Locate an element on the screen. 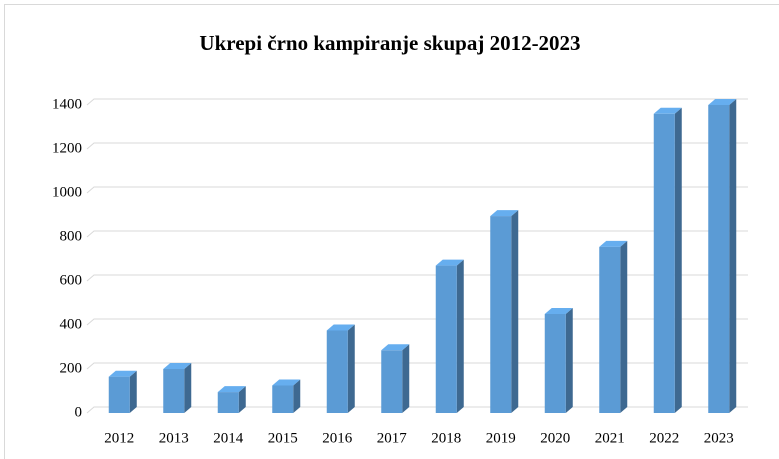 This screenshot has width=779, height=459. y-tick-label: 1200 is located at coordinates (67, 148).